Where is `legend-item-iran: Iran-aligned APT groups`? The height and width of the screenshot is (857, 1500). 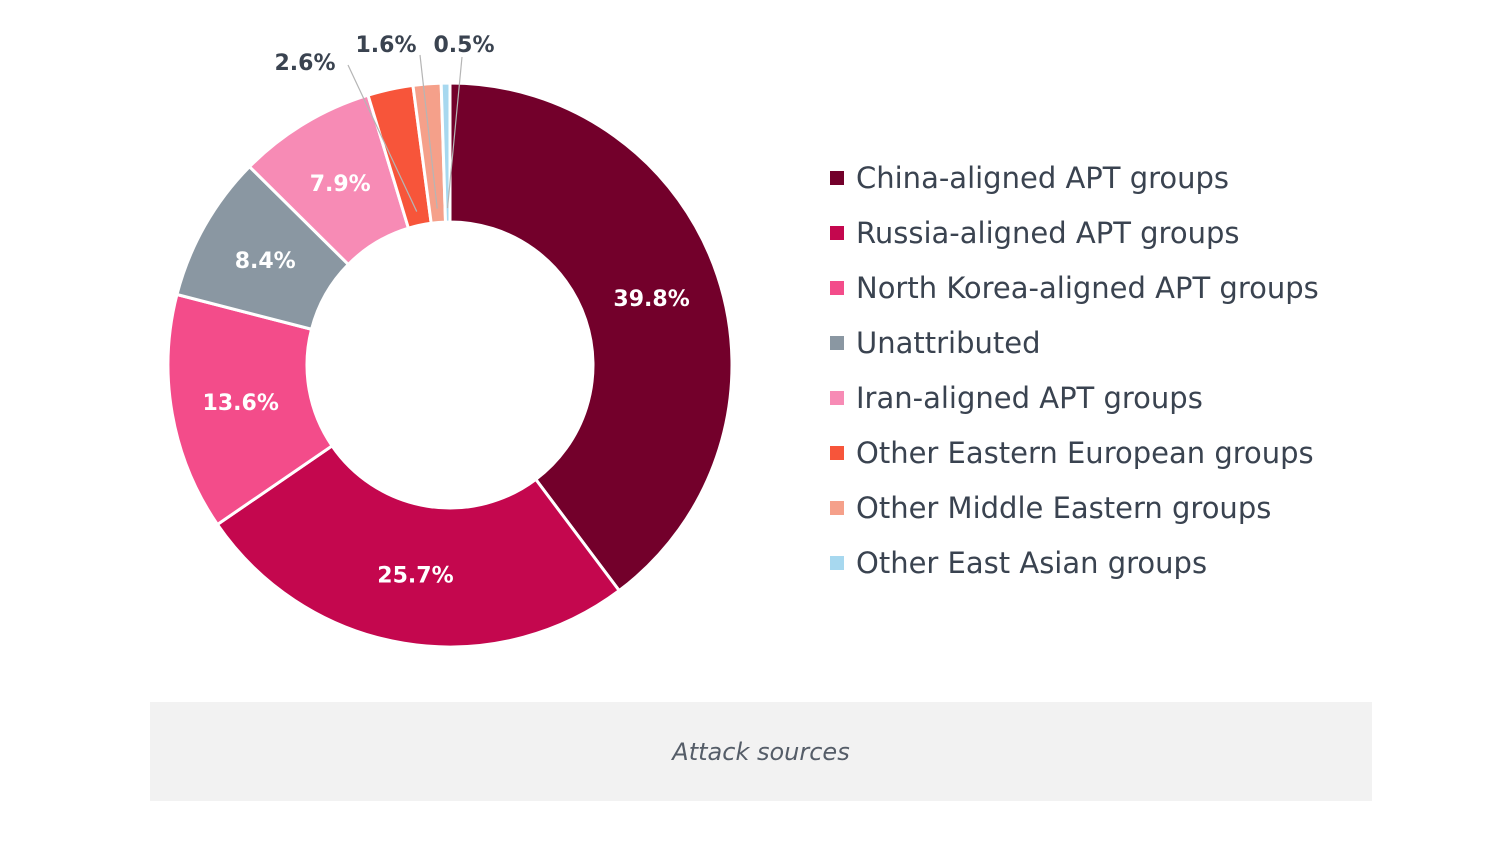
legend-item-iran: Iran-aligned APT groups is located at coordinates (1110, 397).